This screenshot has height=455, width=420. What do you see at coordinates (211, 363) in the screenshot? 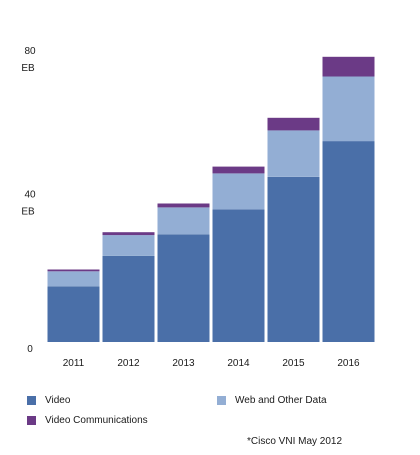
I see `x-axis: 2011 2012 2013 2014 2015 2016` at bounding box center [211, 363].